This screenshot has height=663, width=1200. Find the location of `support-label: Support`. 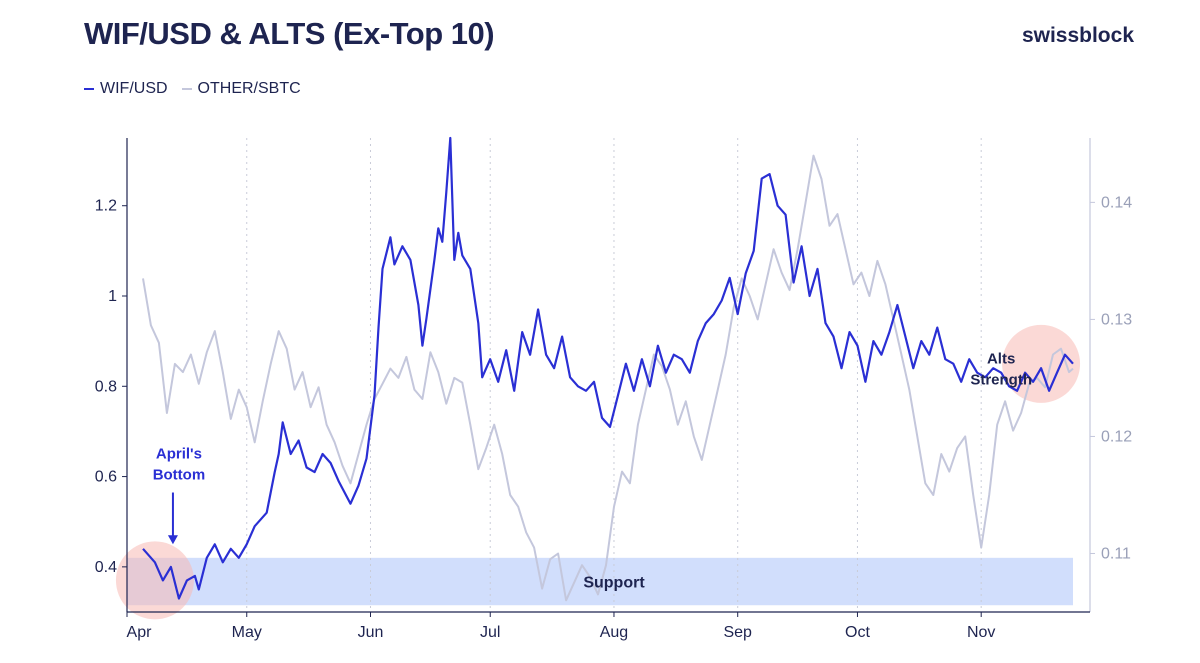

support-label: Support is located at coordinates (614, 583).